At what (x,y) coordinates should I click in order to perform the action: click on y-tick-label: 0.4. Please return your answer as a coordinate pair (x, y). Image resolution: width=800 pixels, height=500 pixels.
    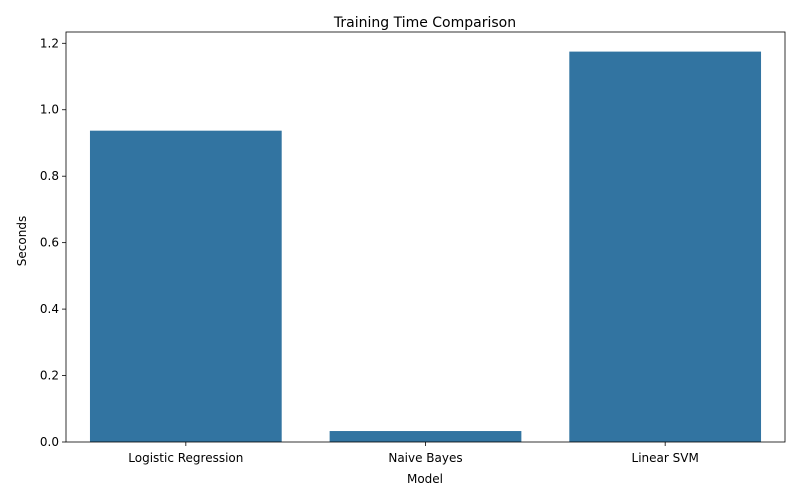
    Looking at the image, I should click on (49, 309).